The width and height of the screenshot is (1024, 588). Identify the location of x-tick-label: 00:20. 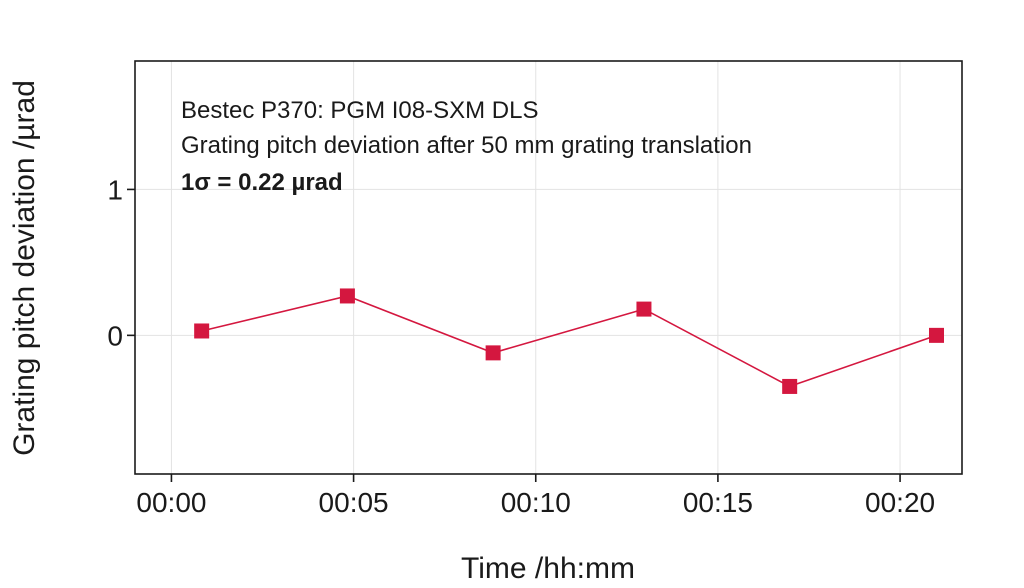
(900, 502).